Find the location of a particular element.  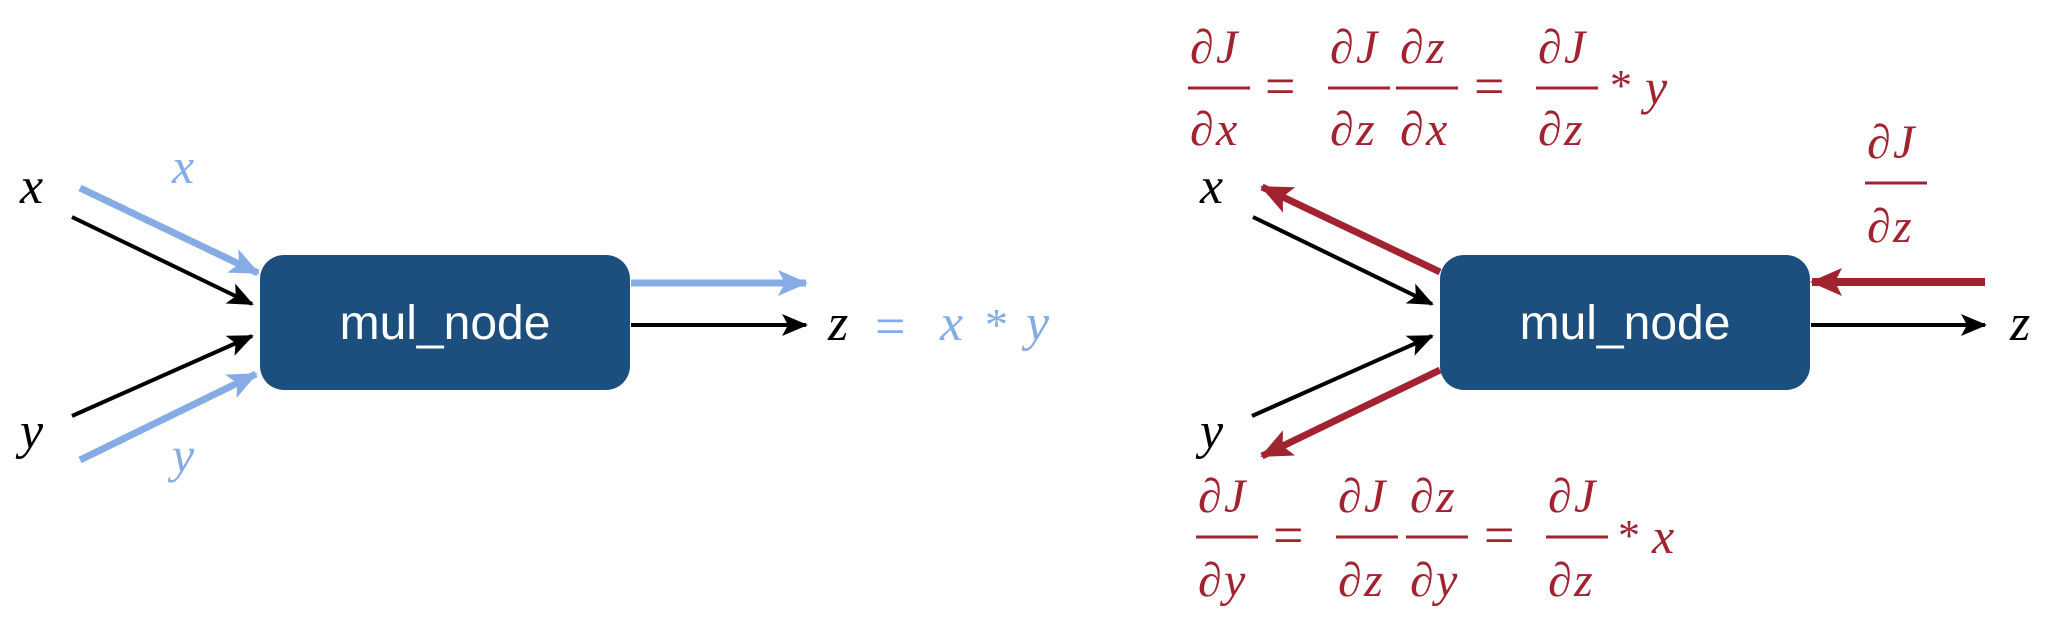

eqx-mid-b-num-z: z is located at coordinates (1435, 47).